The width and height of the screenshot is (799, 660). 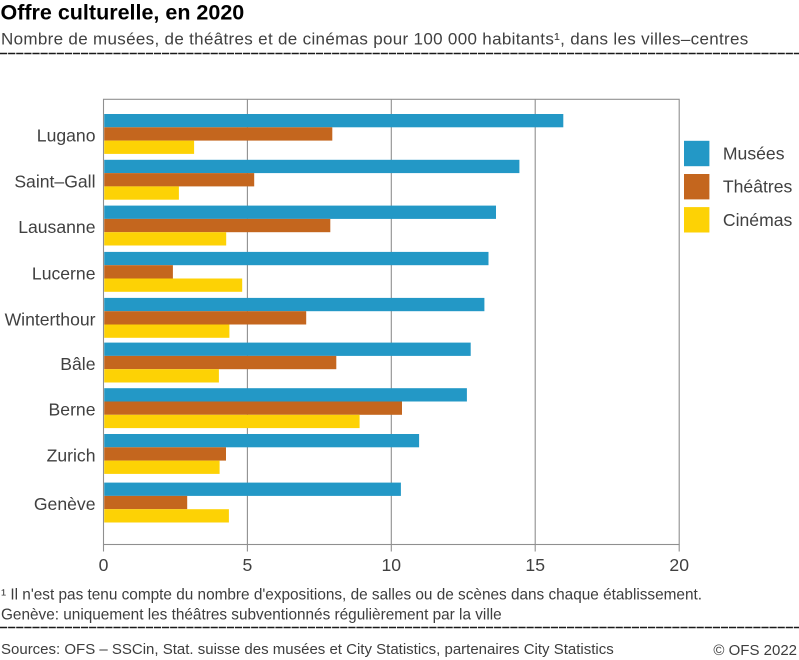 I want to click on svg-text: Lugano, so click(x=66, y=136).